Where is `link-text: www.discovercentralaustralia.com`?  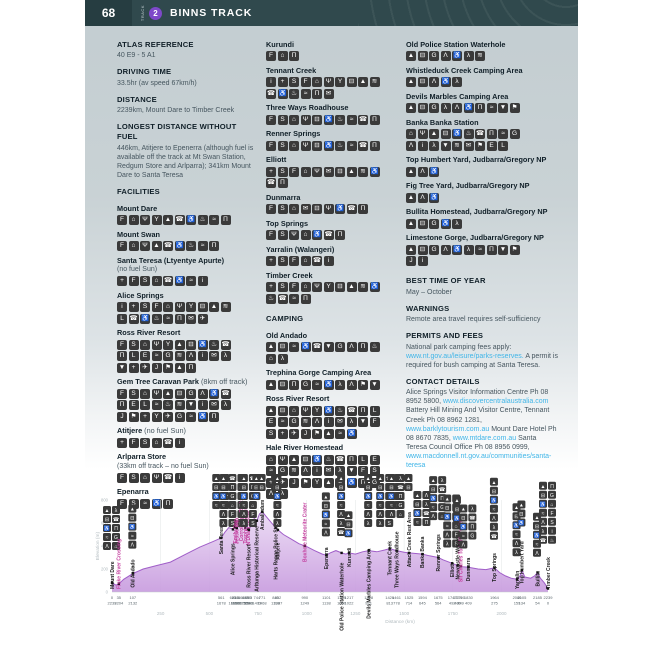
link-text: www.discovercentralaustralia.com is located at coordinates (496, 402).